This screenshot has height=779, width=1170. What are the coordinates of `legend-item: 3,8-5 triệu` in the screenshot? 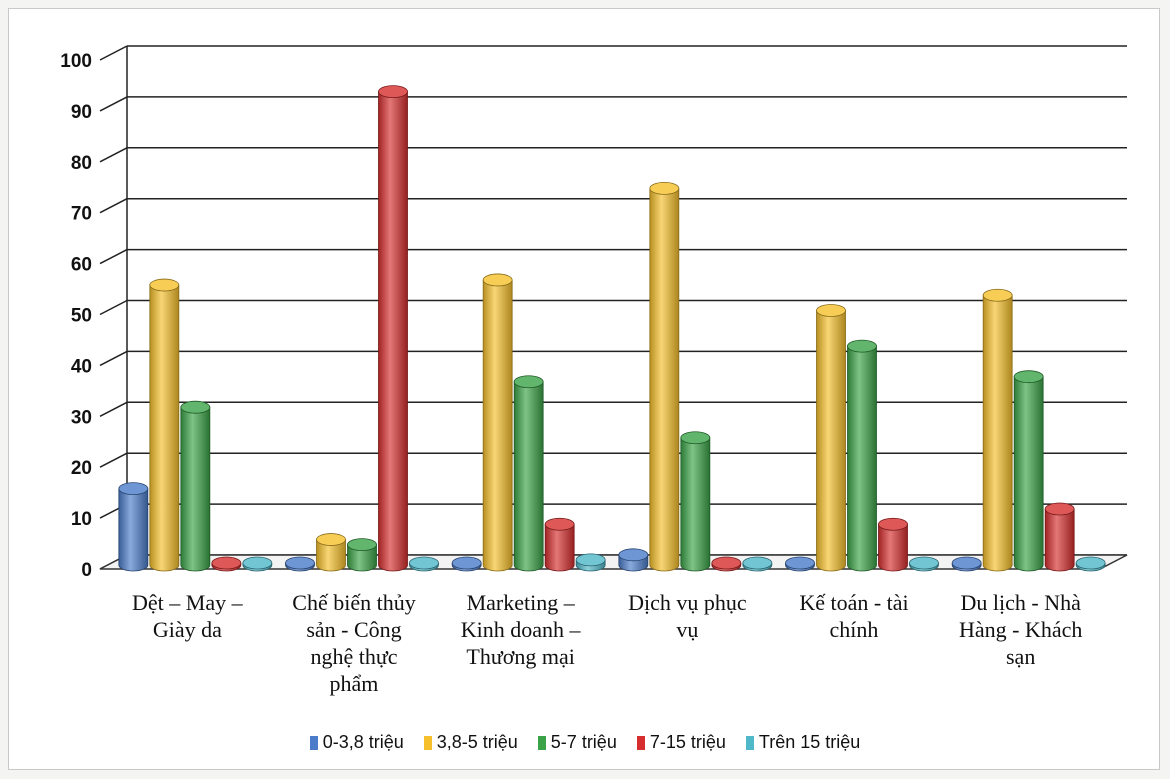 It's located at (470, 742).